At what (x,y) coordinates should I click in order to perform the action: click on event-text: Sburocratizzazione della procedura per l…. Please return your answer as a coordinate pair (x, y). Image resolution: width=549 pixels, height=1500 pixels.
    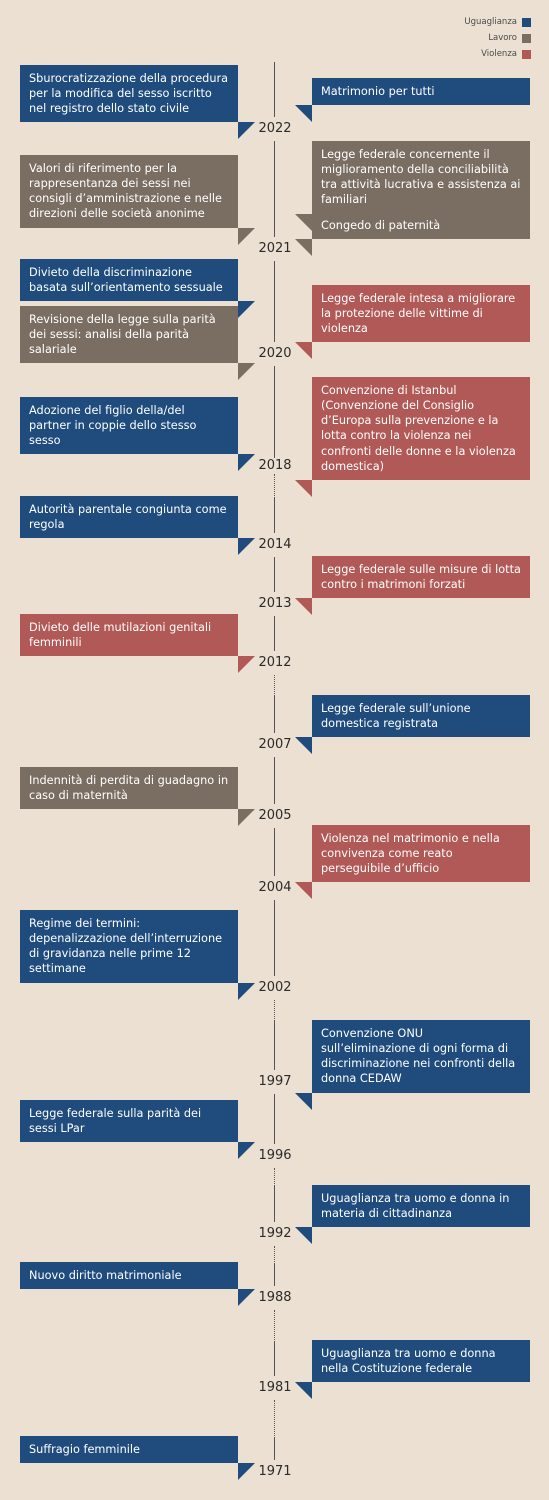
    Looking at the image, I should click on (129, 94).